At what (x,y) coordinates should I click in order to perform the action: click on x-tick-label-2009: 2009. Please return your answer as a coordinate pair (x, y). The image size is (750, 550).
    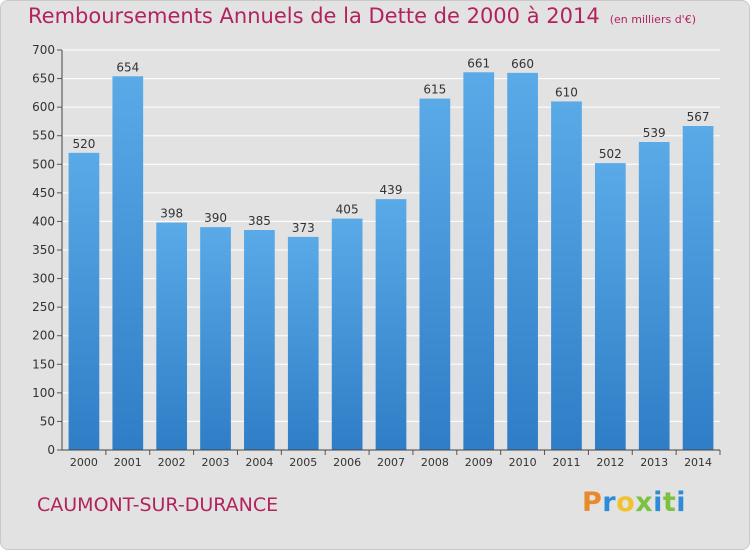
    Looking at the image, I should click on (479, 462).